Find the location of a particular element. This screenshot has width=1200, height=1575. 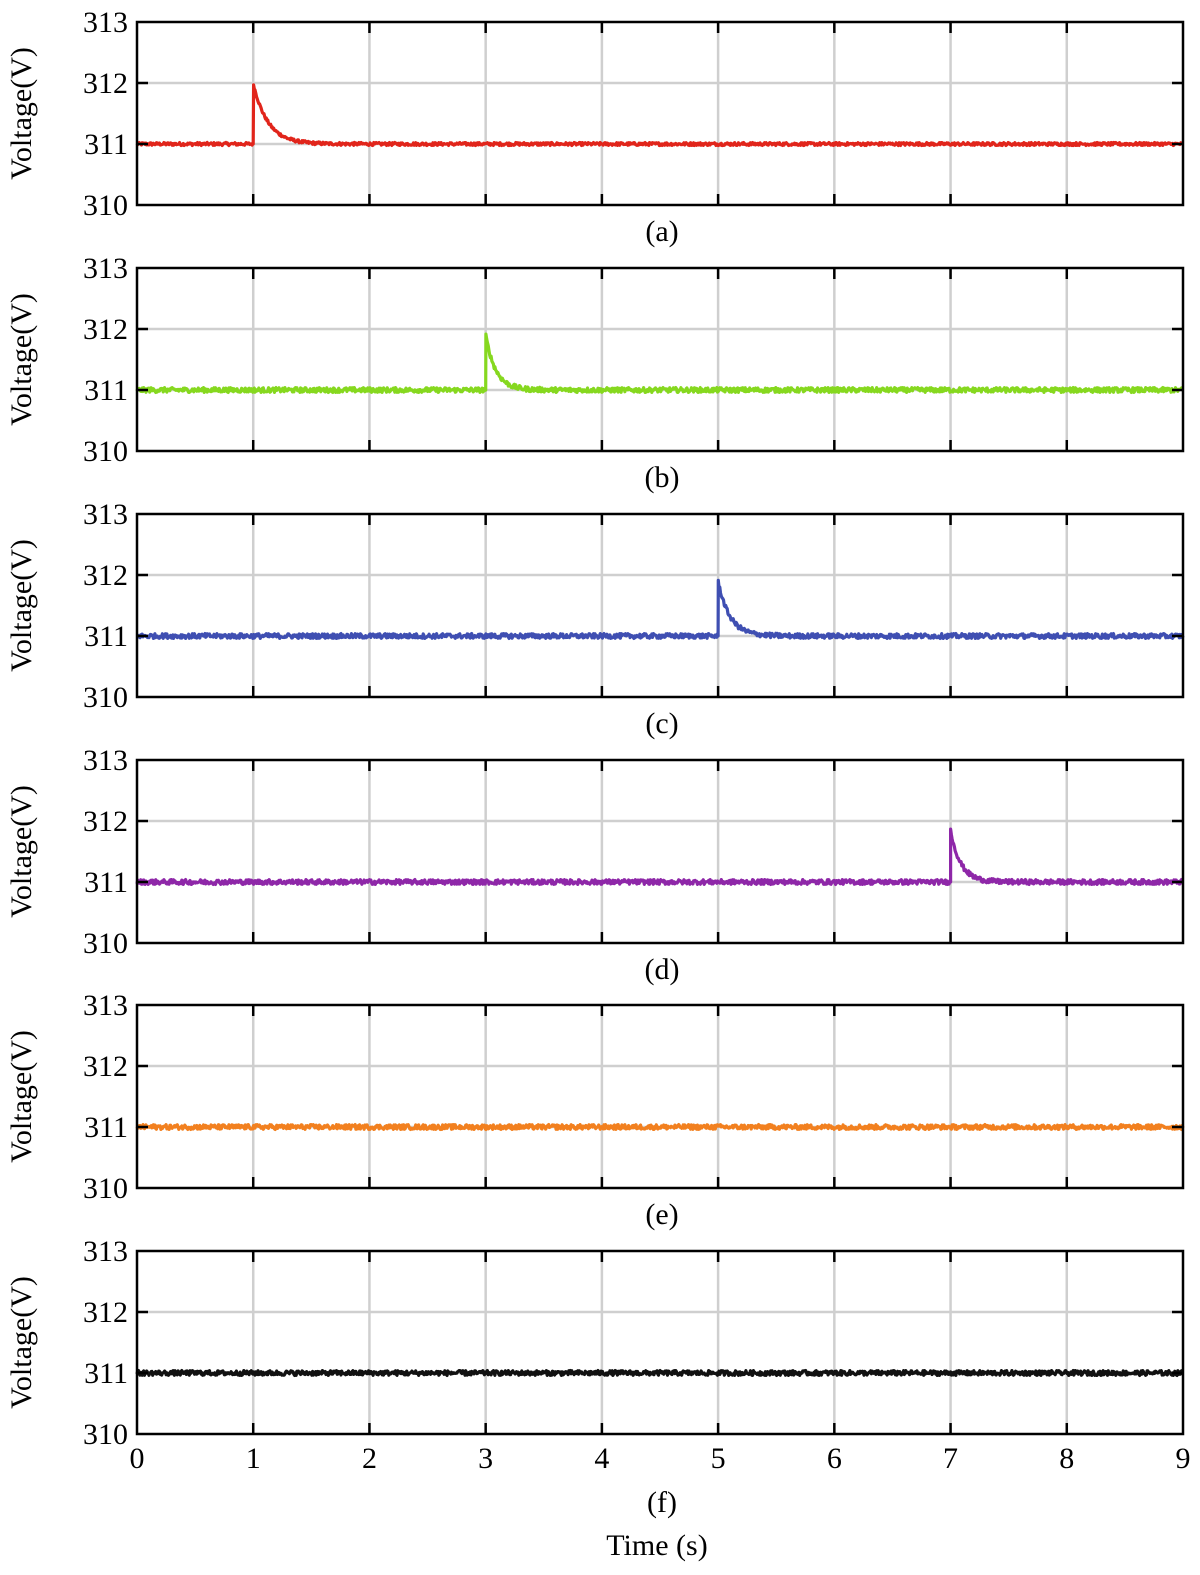

y-axis-label-1: Voltage(V) is located at coordinates (21, 113).